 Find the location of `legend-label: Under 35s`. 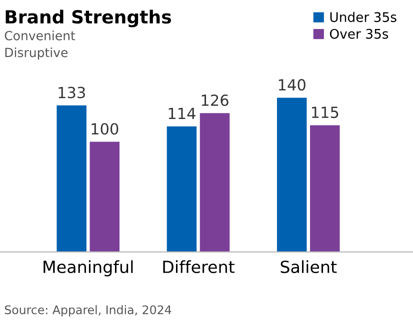

legend-label: Under 35s is located at coordinates (363, 17).